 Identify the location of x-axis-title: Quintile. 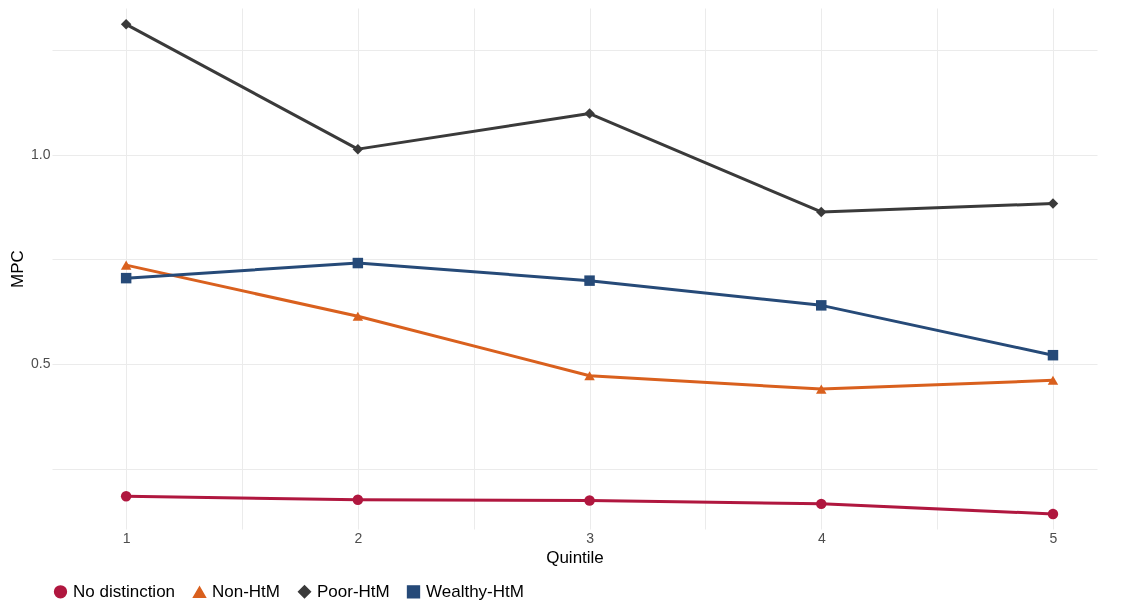
(575, 557).